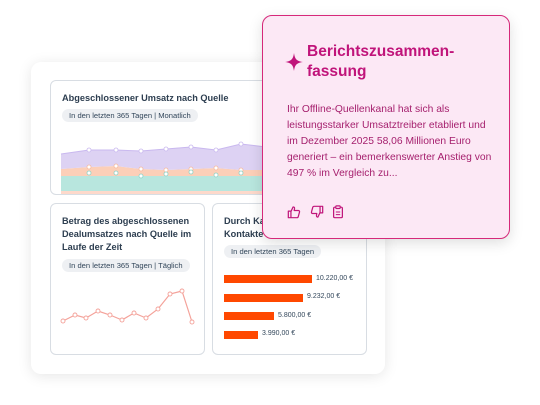 This screenshot has height=405, width=540. Describe the element at coordinates (145, 98) in the screenshot. I see `card-title: Abgeschlossener Umsatz nach Quelle` at that location.